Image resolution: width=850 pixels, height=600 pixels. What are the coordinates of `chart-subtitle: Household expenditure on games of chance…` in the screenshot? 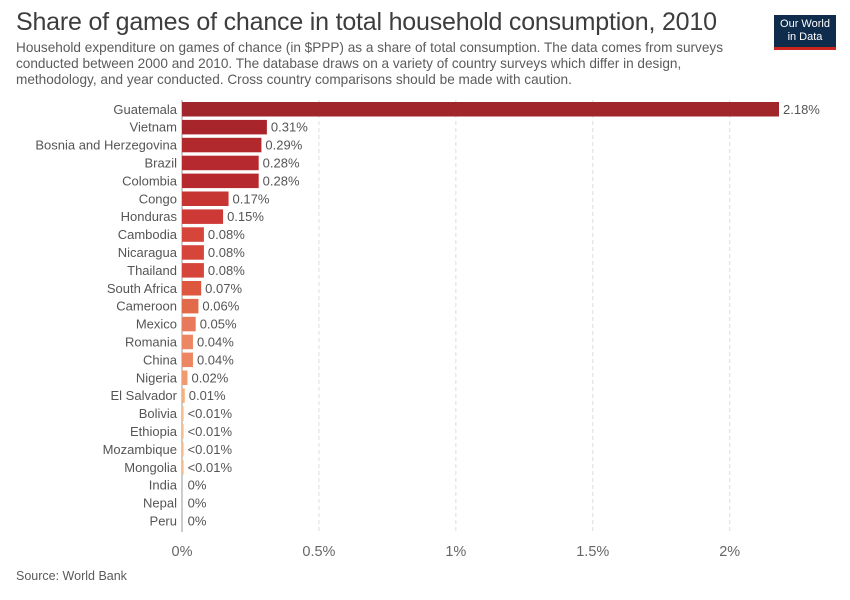 It's located at (370, 63).